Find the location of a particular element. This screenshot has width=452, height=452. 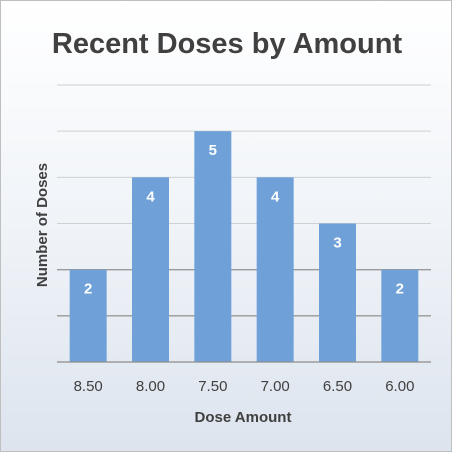

x-tick-labels: 8.50 8.00 7.50 7.00 6.50 6.00 is located at coordinates (244, 386).